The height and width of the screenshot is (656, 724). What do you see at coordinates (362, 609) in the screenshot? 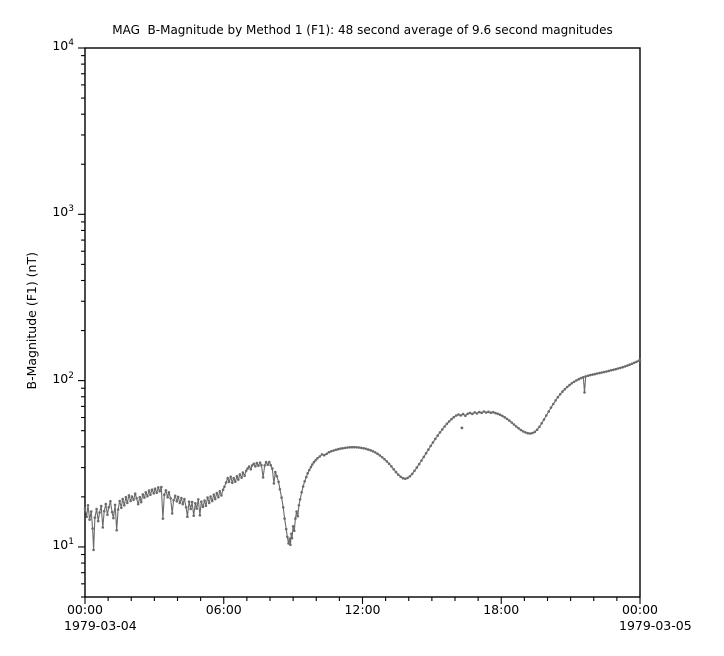
I see `x-tick-label: 12:00` at bounding box center [362, 609].